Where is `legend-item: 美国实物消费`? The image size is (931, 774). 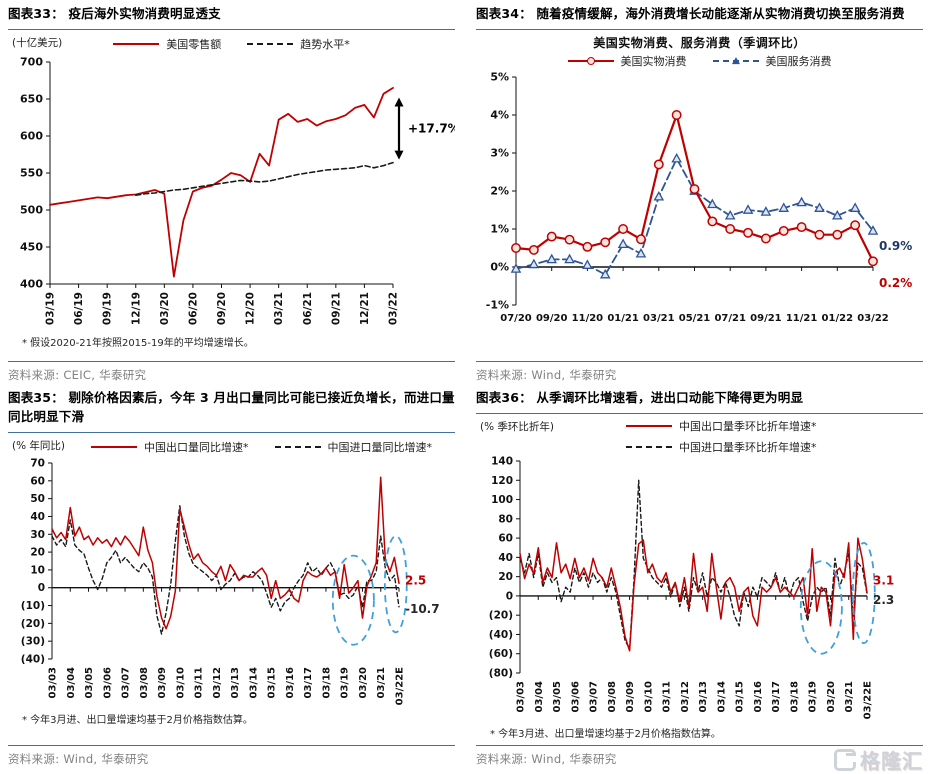
legend-item: 美国实物消费 is located at coordinates (627, 61).